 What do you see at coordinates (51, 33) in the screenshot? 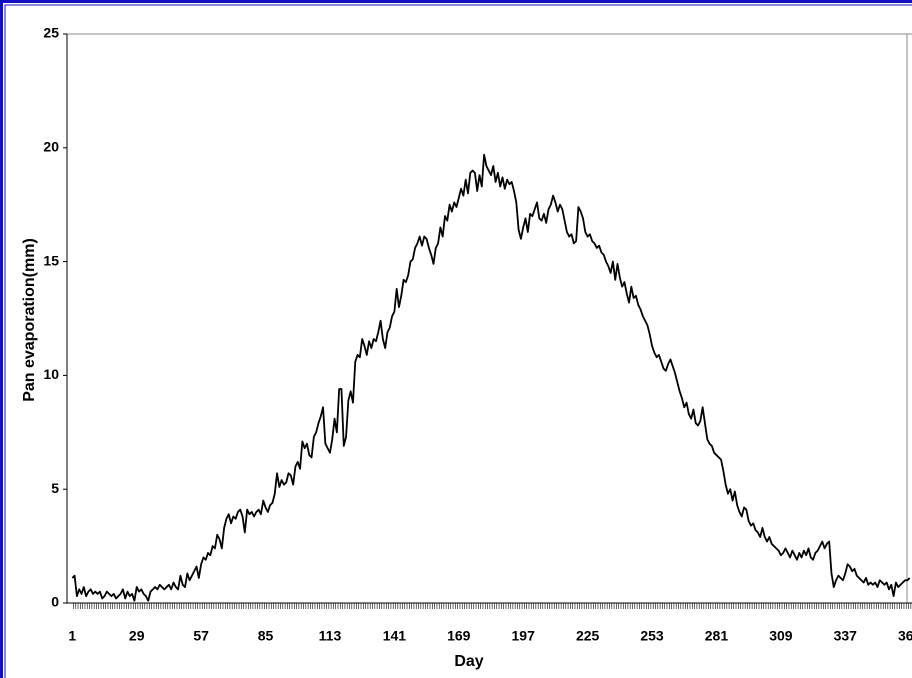
I see `y-tick-label: 25` at bounding box center [51, 33].